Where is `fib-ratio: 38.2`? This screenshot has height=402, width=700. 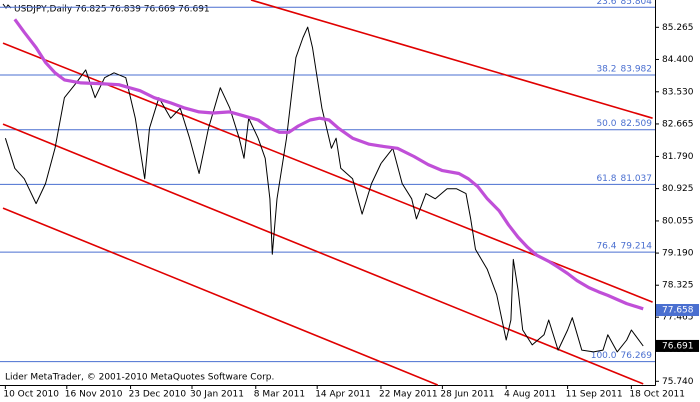
fib-ratio: 38.2 is located at coordinates (606, 69).